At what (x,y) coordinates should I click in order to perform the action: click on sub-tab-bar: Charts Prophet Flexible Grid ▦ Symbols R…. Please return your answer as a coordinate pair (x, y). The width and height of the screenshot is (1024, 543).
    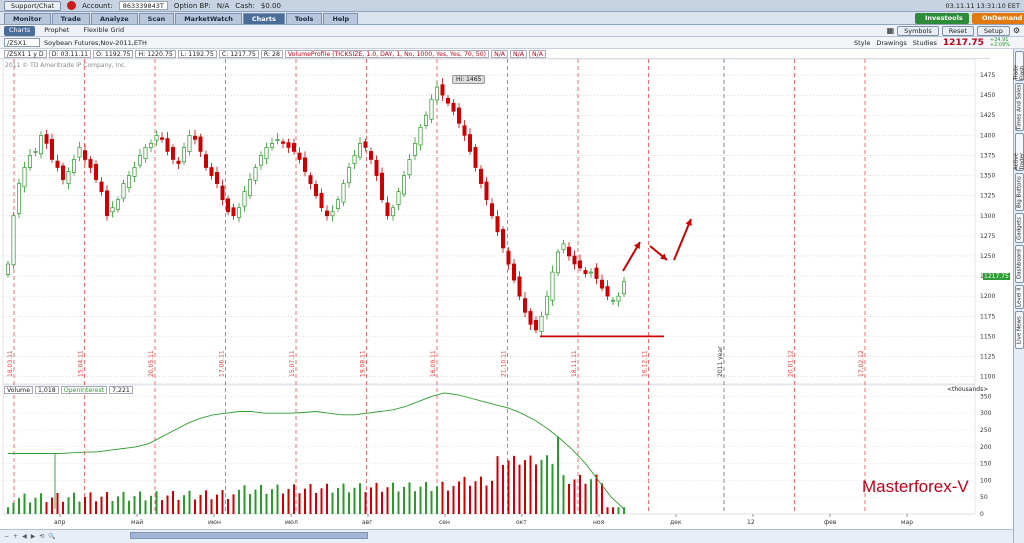
    Looking at the image, I should click on (512, 31).